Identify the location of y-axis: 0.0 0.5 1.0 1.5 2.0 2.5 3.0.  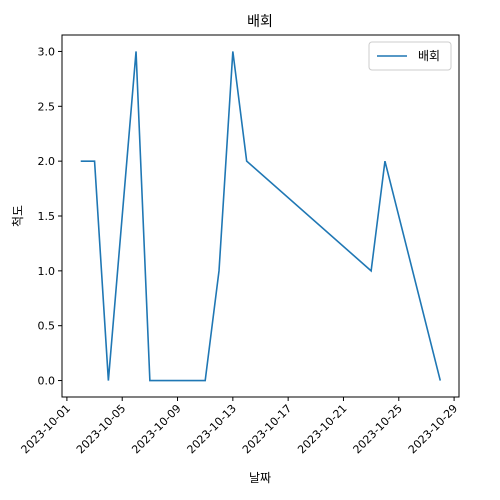
(50, 216).